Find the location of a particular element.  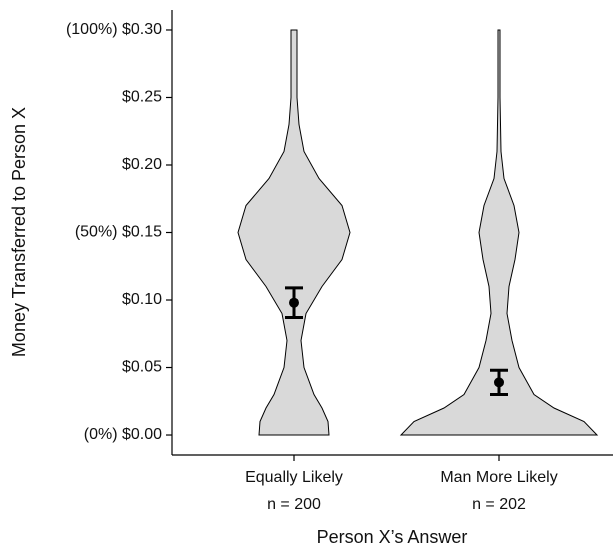

y-axis-title: Money Transferred to Person X is located at coordinates (19, 232).